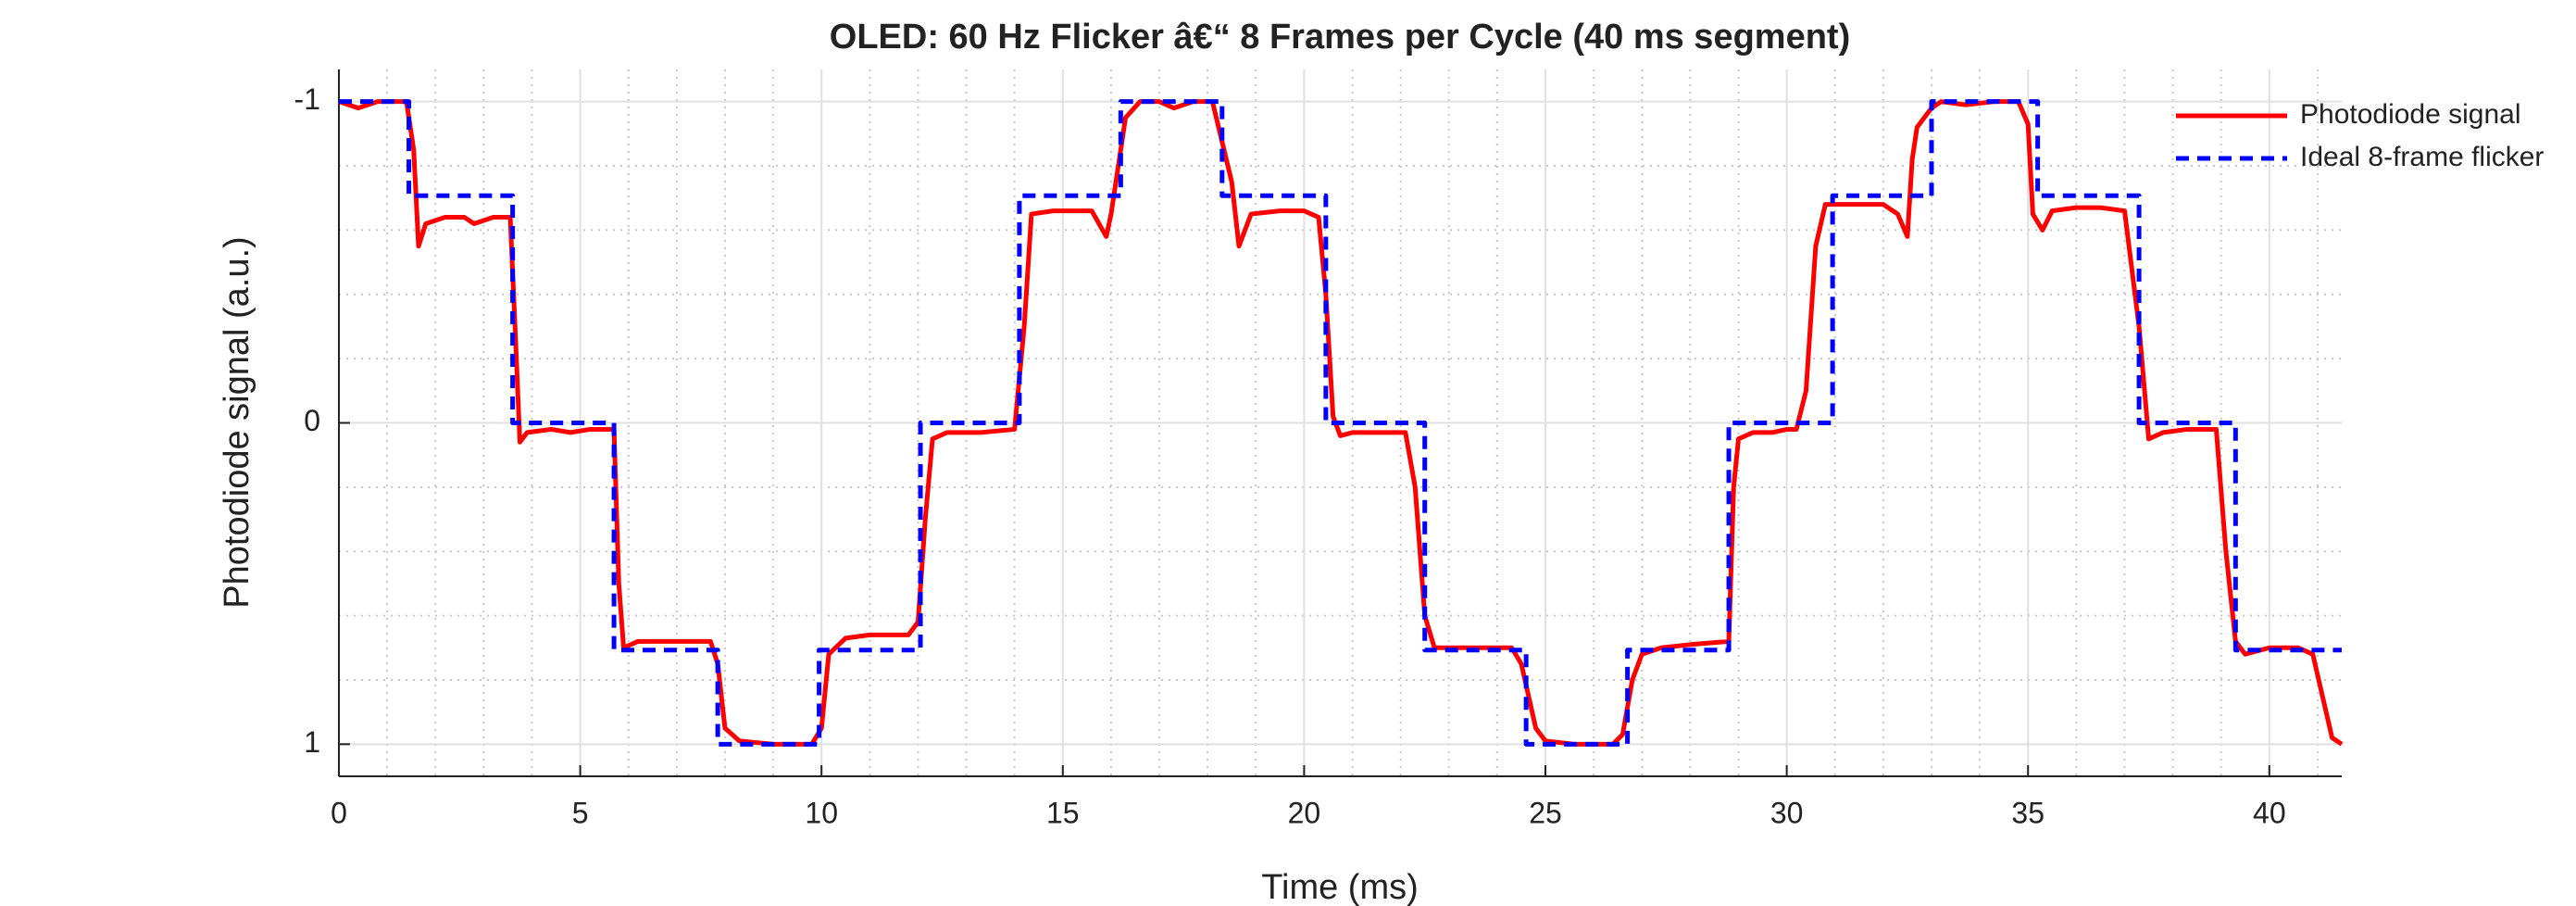  Describe the element at coordinates (312, 742) in the screenshot. I see `y-tick-label: 1` at that location.